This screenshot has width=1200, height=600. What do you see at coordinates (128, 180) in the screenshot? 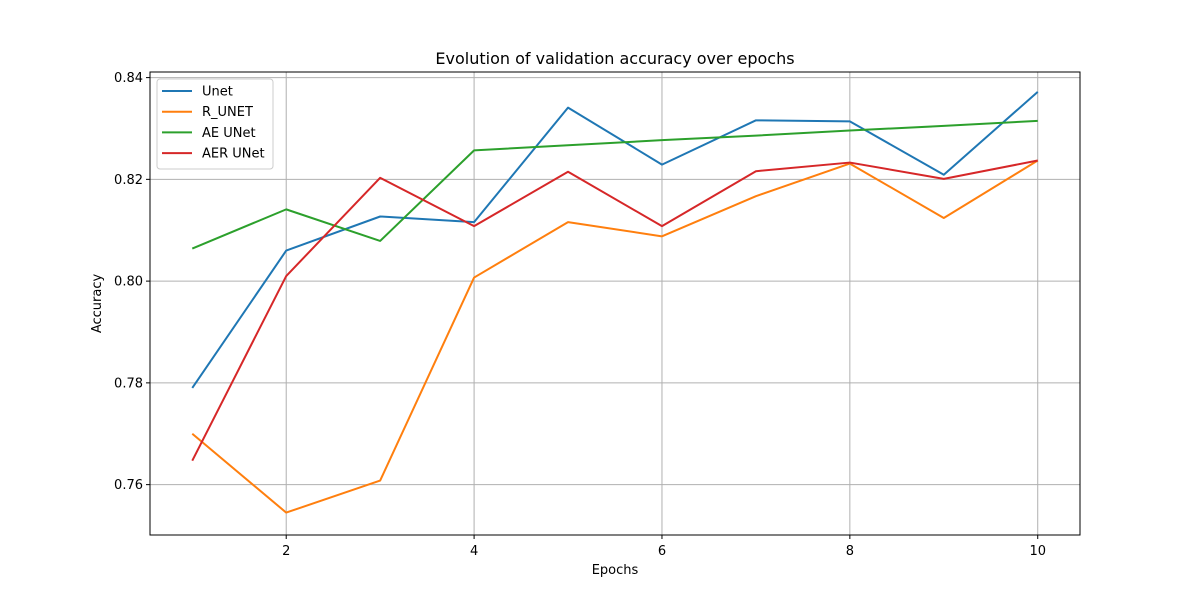
I see `y-tick-label: 0.82` at bounding box center [128, 180].